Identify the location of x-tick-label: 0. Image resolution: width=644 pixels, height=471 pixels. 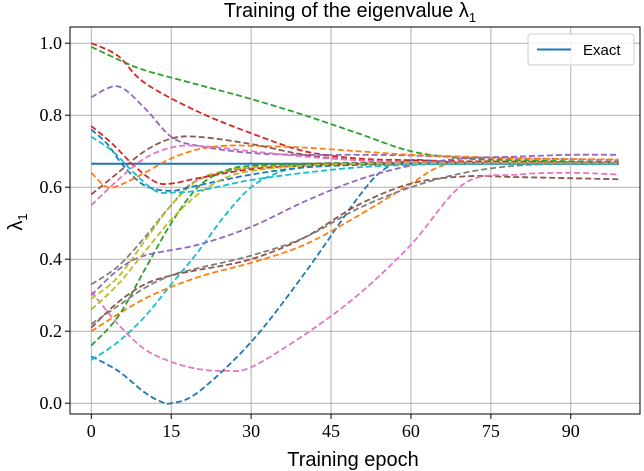
(91, 431).